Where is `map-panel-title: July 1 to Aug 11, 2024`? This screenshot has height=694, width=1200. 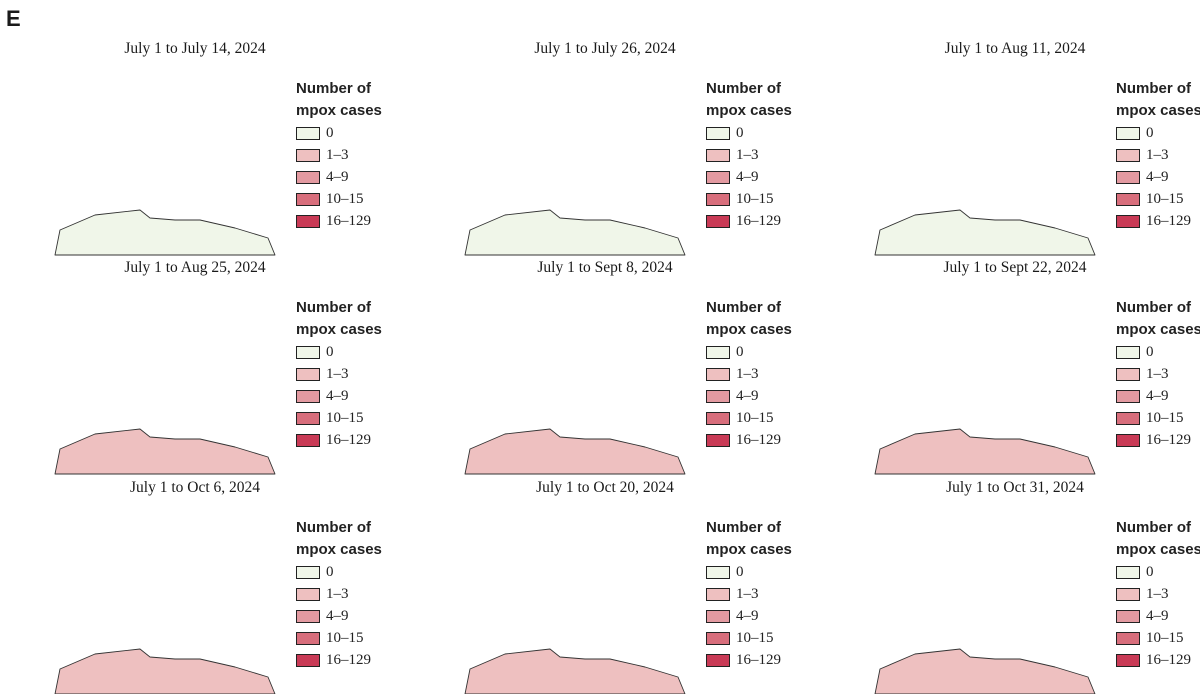 map-panel-title: July 1 to Aug 11, 2024 is located at coordinates (1015, 48).